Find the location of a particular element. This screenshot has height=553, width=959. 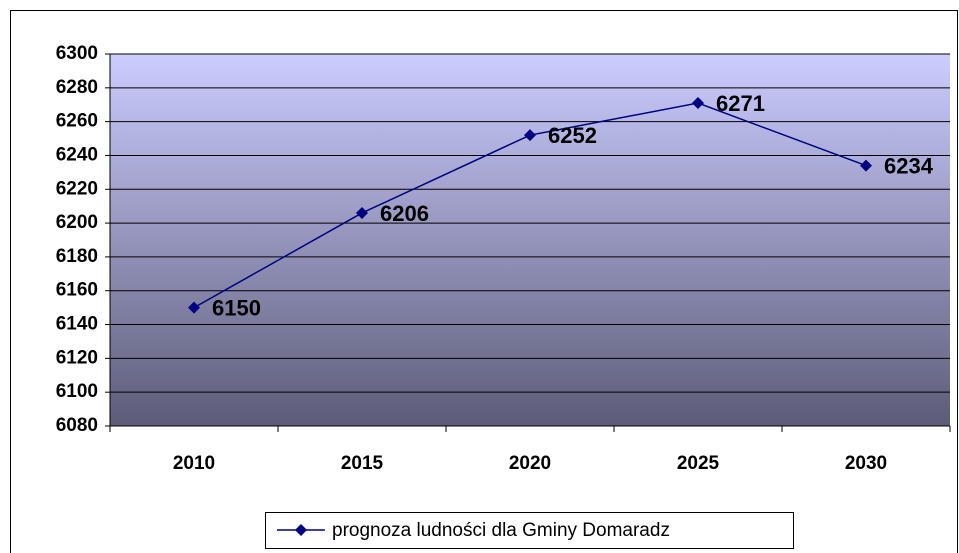

y-tick-label: 6160 is located at coordinates (77, 290).